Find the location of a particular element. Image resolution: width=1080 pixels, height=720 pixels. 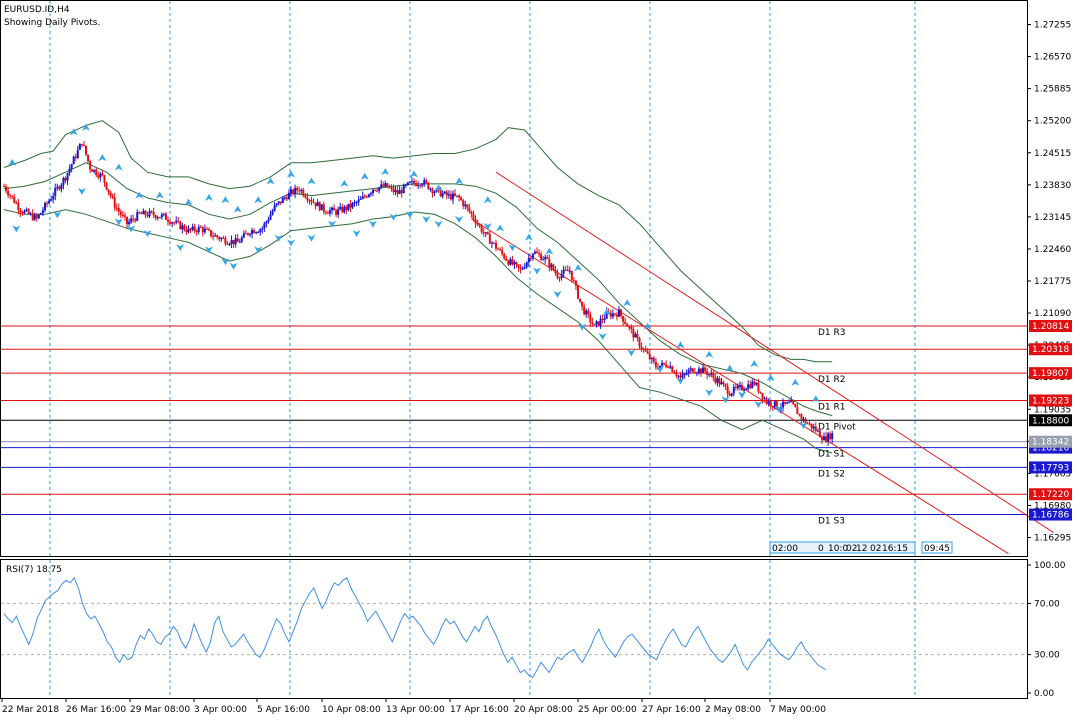

pivot-subtitle: Showing Daily Pivots. is located at coordinates (52, 23).